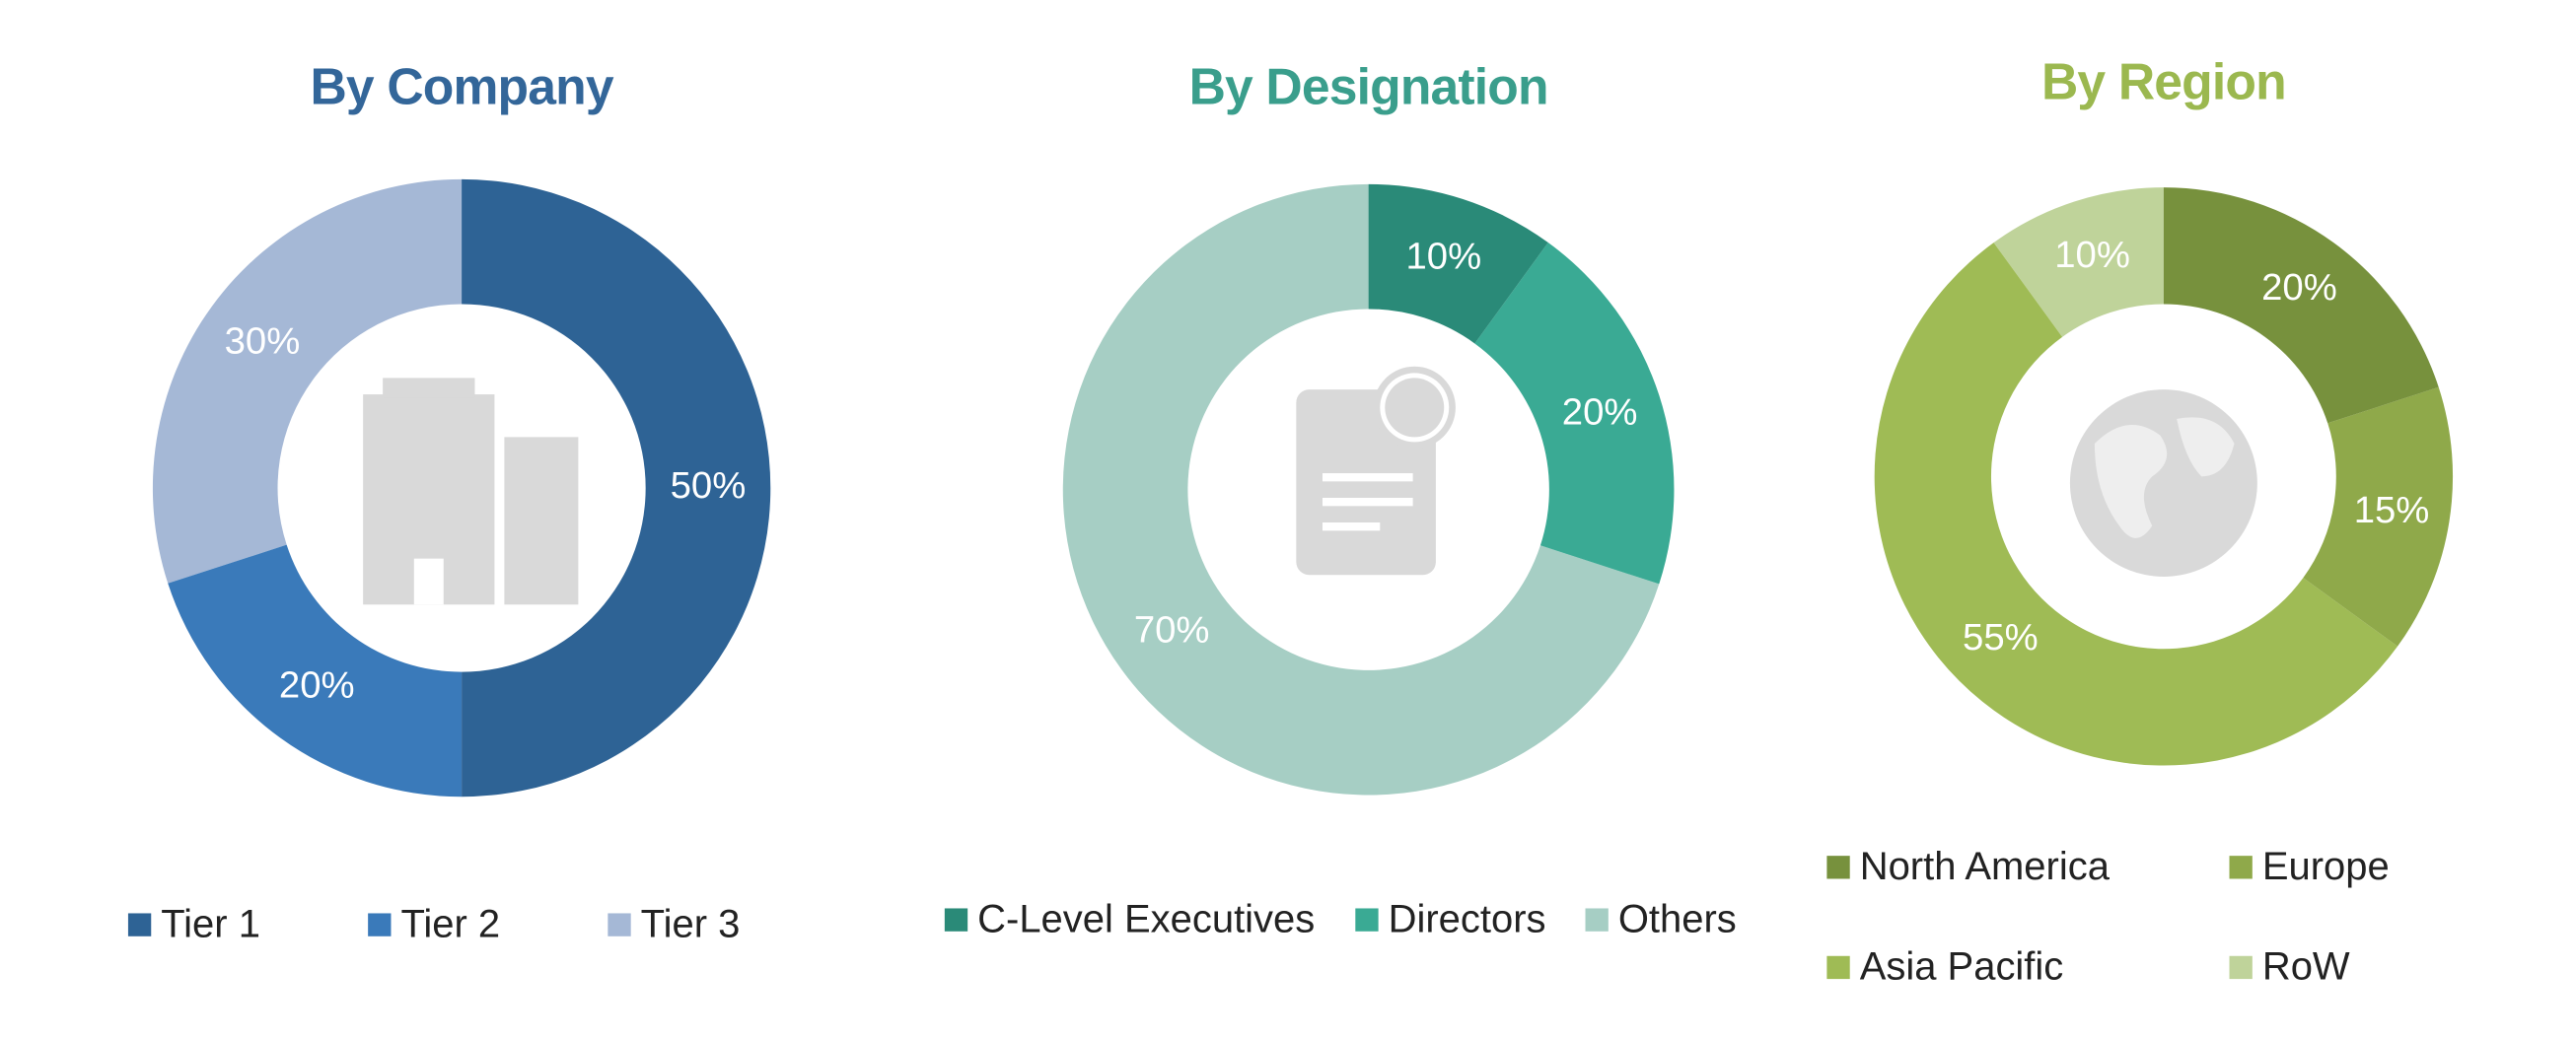  Describe the element at coordinates (2001, 637) in the screenshot. I see `value-label: 55%` at that location.